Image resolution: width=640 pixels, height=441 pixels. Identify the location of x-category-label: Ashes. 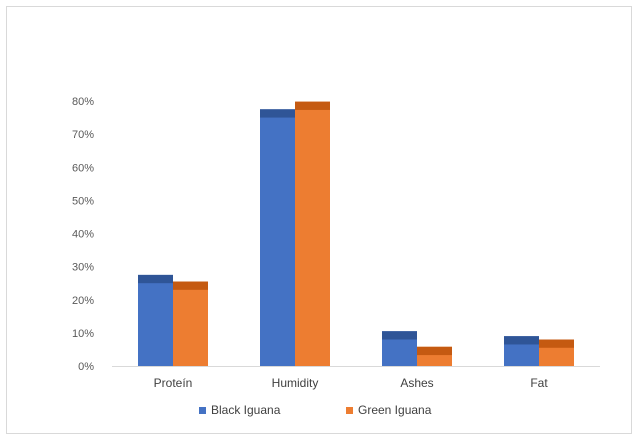
(416, 383).